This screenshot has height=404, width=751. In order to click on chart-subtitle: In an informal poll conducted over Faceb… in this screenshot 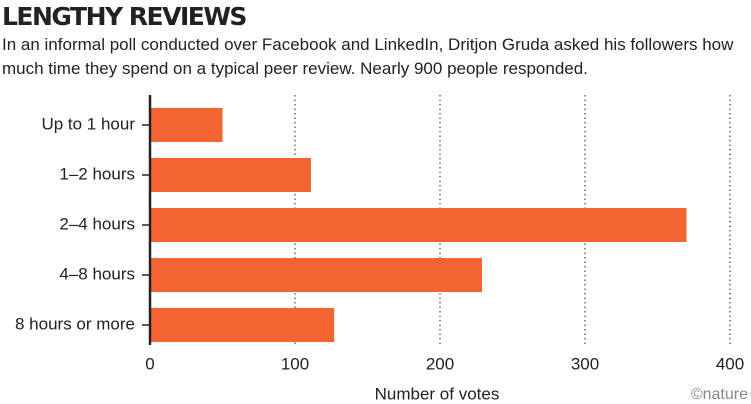, I will do `click(368, 56)`.